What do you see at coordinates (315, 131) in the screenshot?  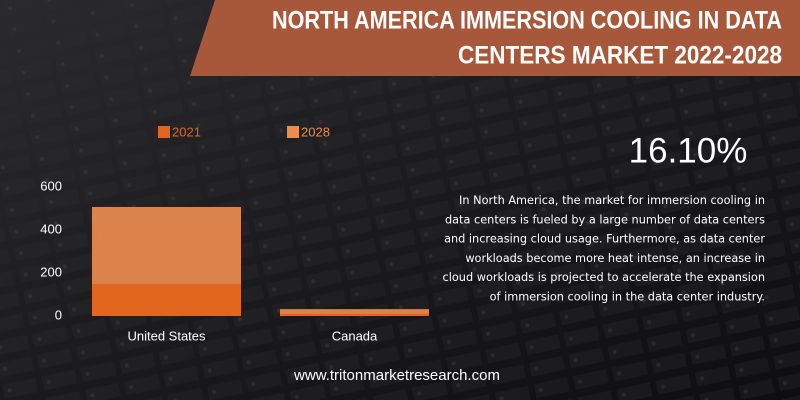 I see `legend-label: 2028` at bounding box center [315, 131].